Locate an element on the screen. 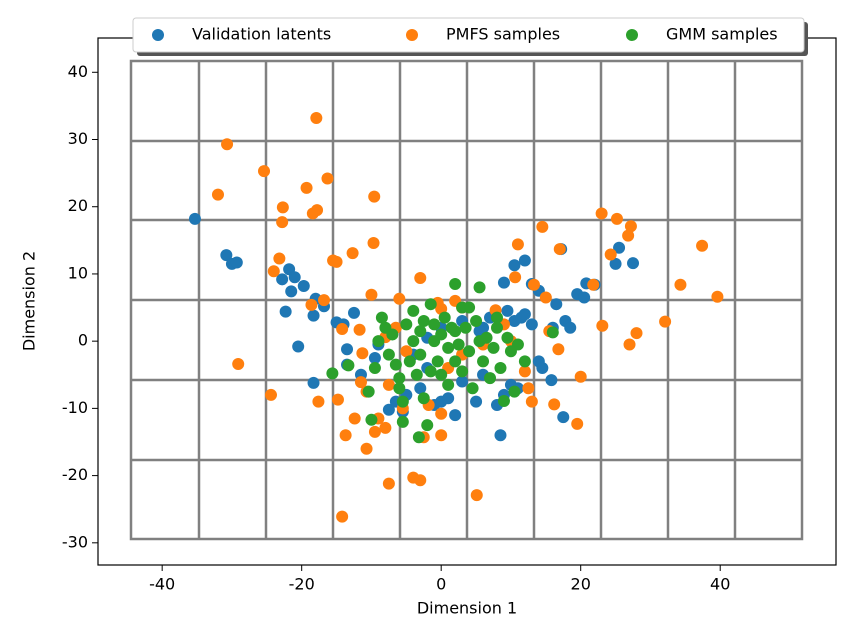 The width and height of the screenshot is (856, 642). x-tick-label: 40 is located at coordinates (720, 584).